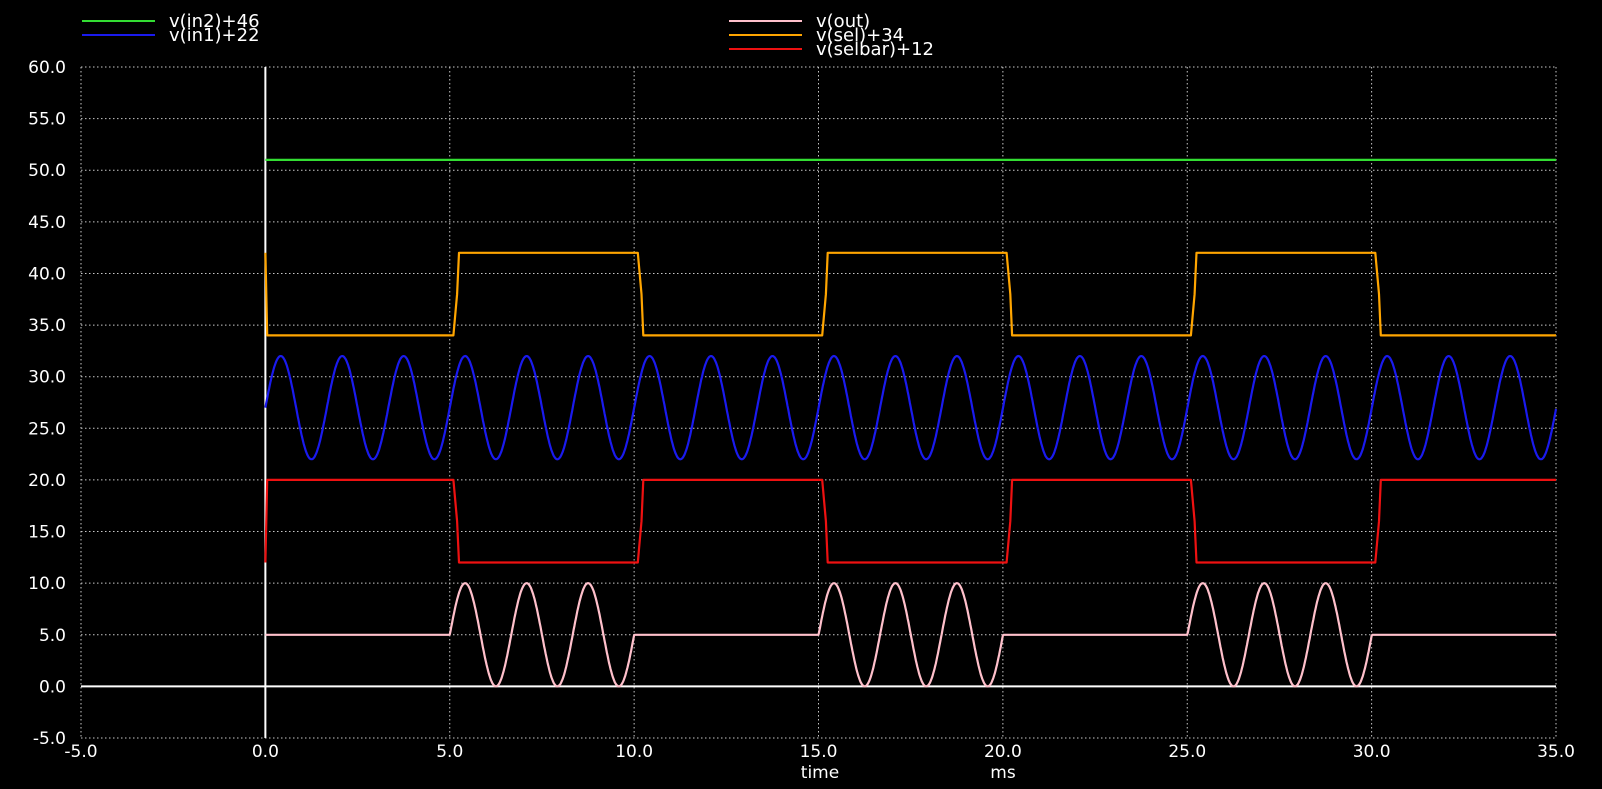 The image size is (1602, 789). What do you see at coordinates (265, 752) in the screenshot?
I see `x-tick-label: 0.0` at bounding box center [265, 752].